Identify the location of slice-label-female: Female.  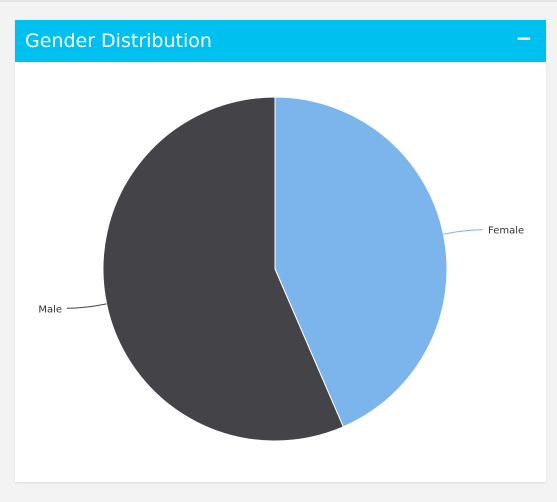
(506, 231).